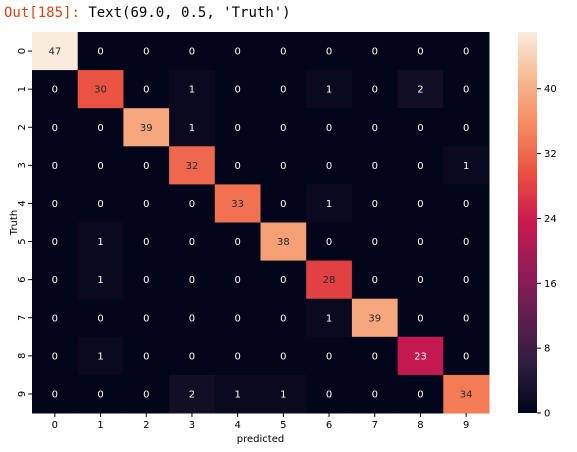  What do you see at coordinates (260, 422) in the screenshot?
I see `x-axis-ticks: 0 1 2 3 4 5 6 7 8 9` at bounding box center [260, 422].